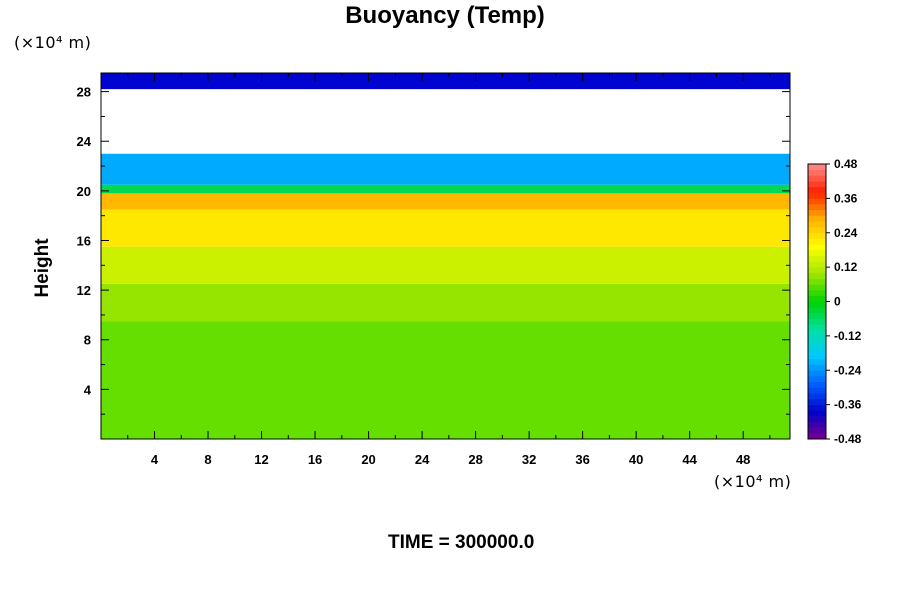 This screenshot has width=900, height=600. I want to click on y-axis-label: Height, so click(42, 268).